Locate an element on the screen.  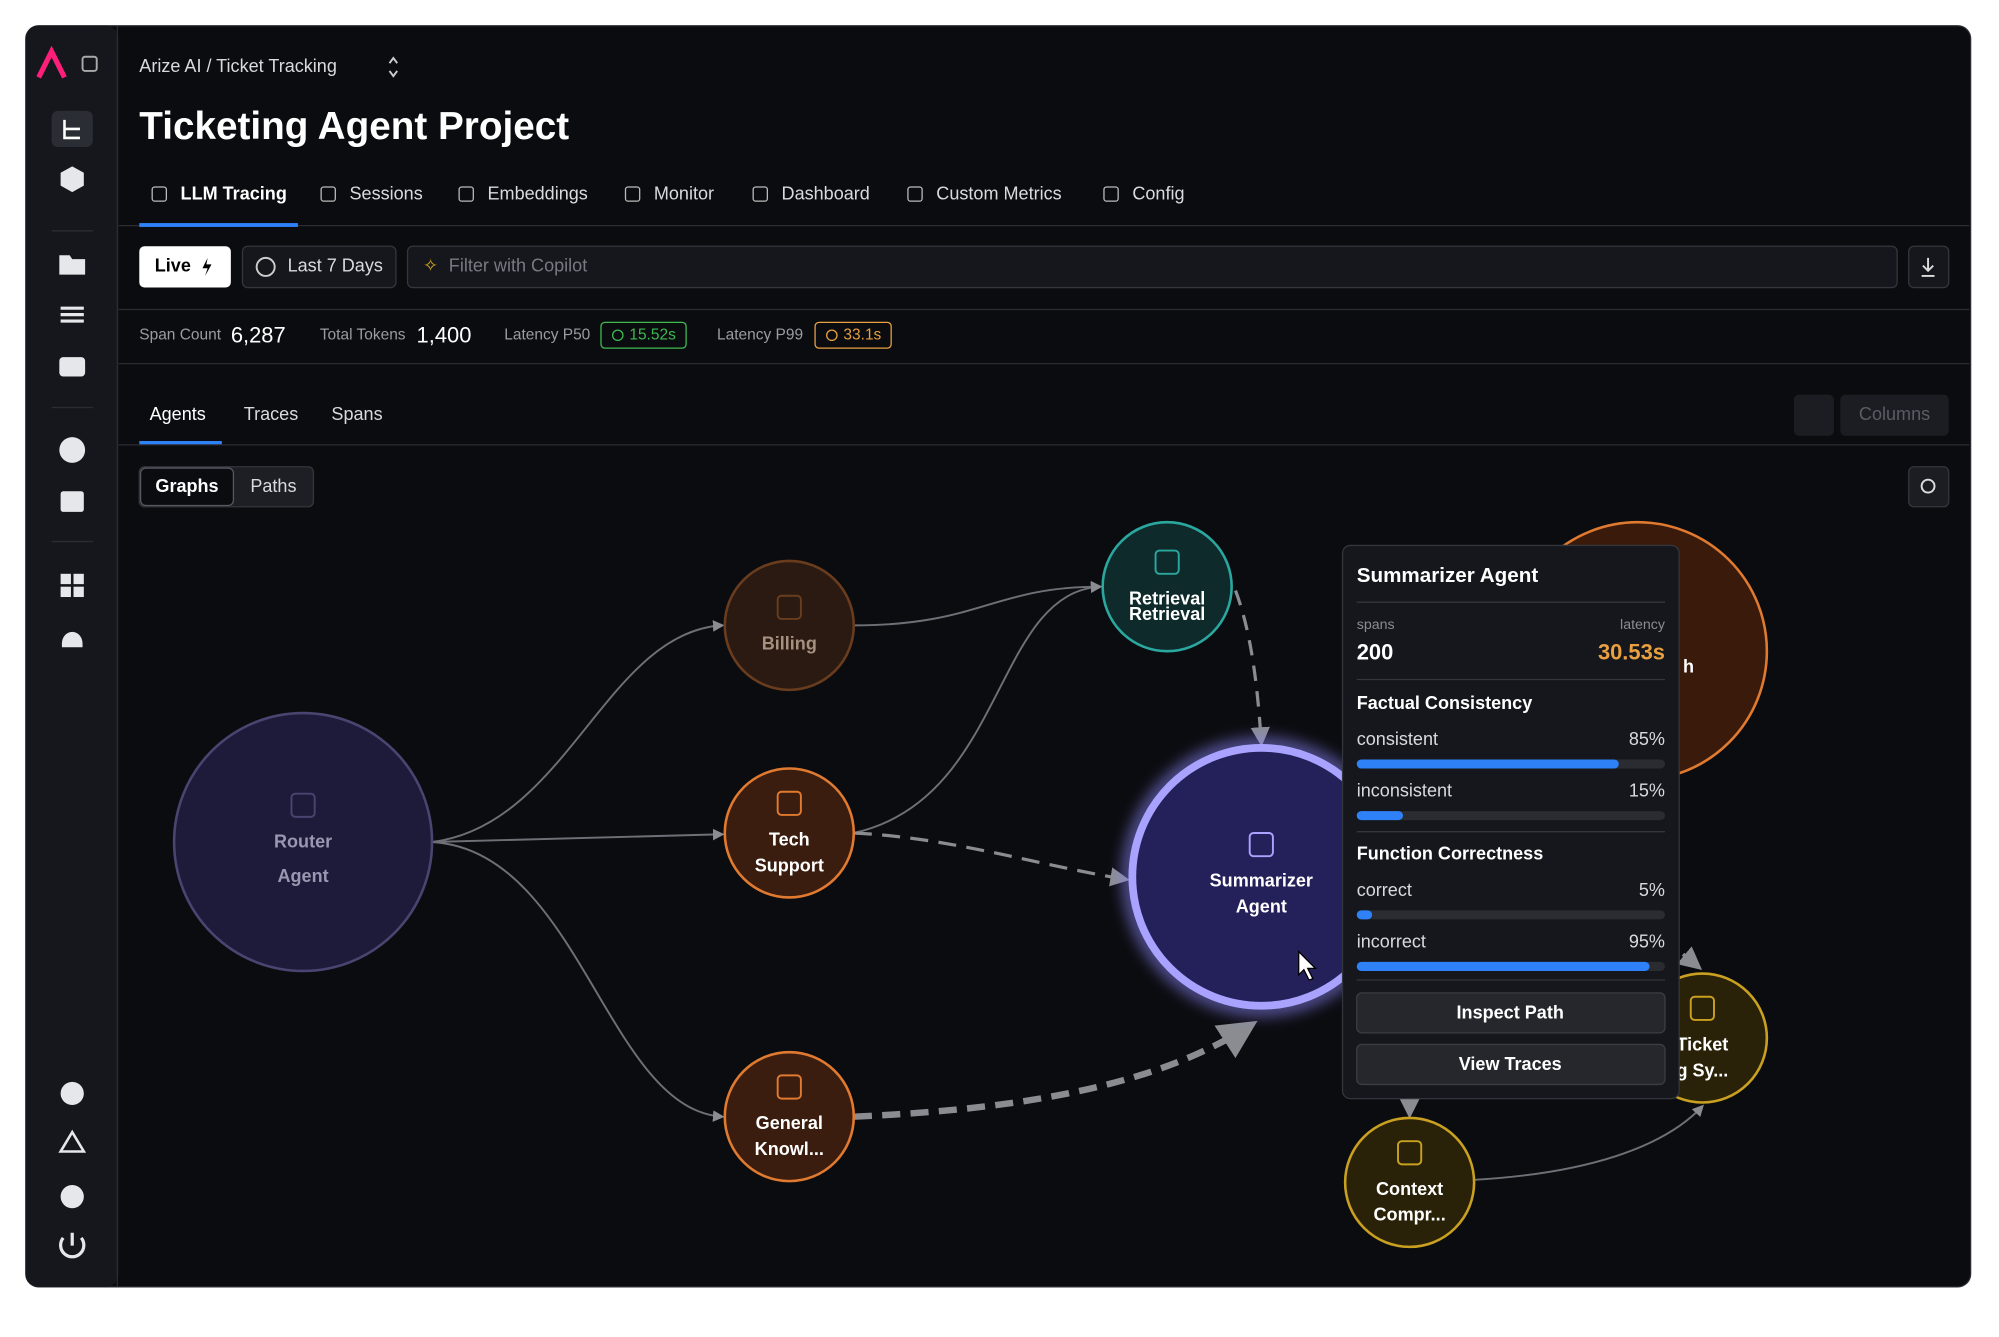
toggle-option: Paths is located at coordinates (273, 486).